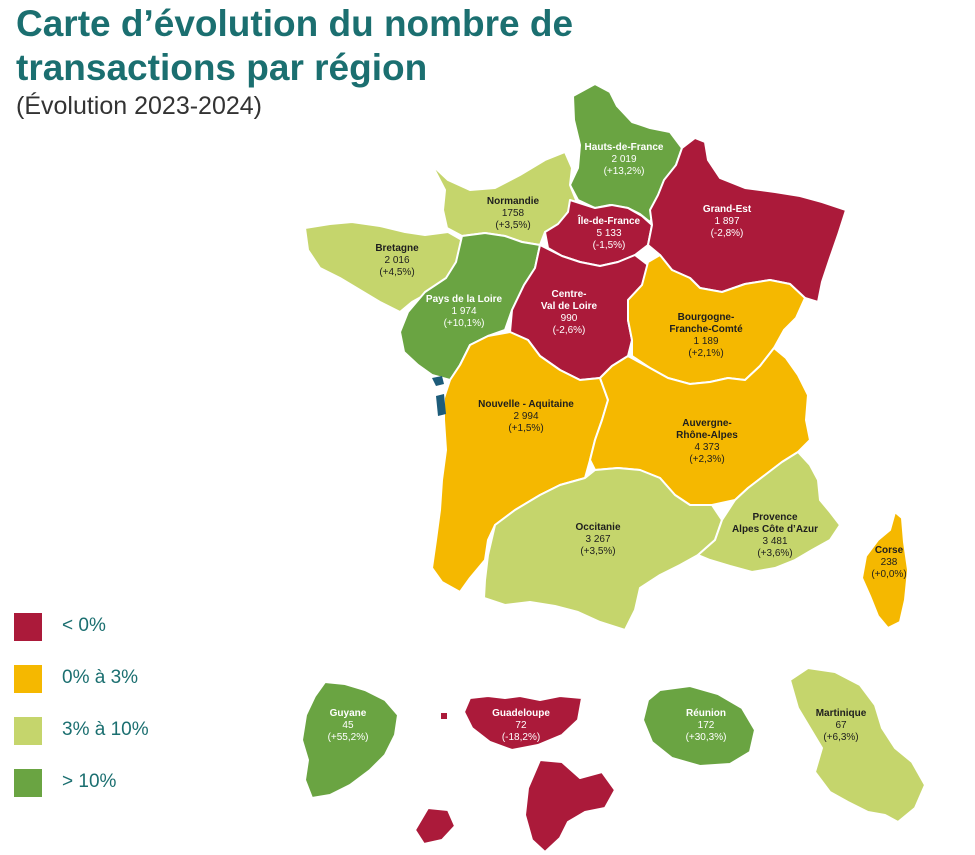 The width and height of the screenshot is (975, 855). I want to click on region-label-guadeloupe: Guadeloupe 72 (-18,2%), so click(521, 726).